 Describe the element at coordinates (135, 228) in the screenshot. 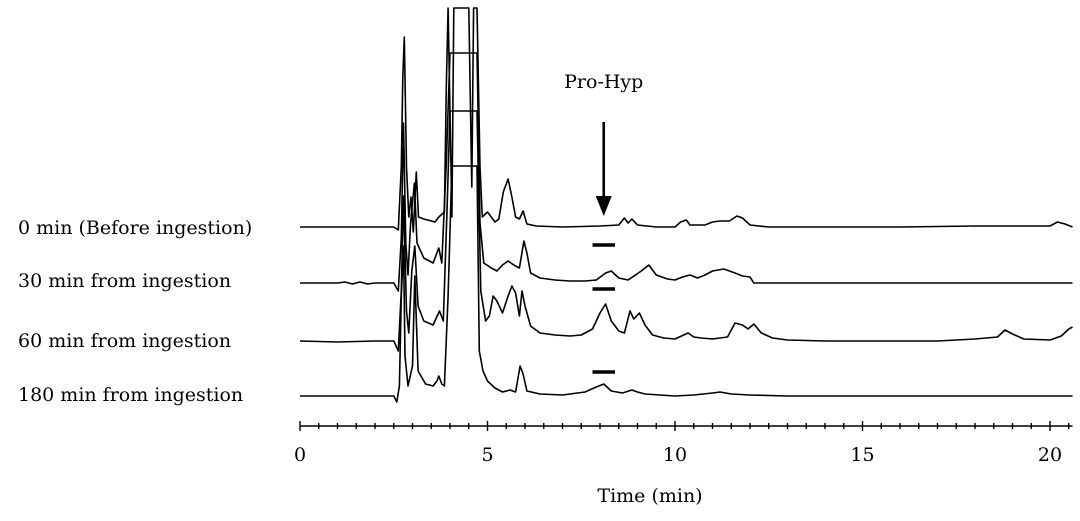

I see `series-label-0: 0 min (Before ingestion)` at that location.